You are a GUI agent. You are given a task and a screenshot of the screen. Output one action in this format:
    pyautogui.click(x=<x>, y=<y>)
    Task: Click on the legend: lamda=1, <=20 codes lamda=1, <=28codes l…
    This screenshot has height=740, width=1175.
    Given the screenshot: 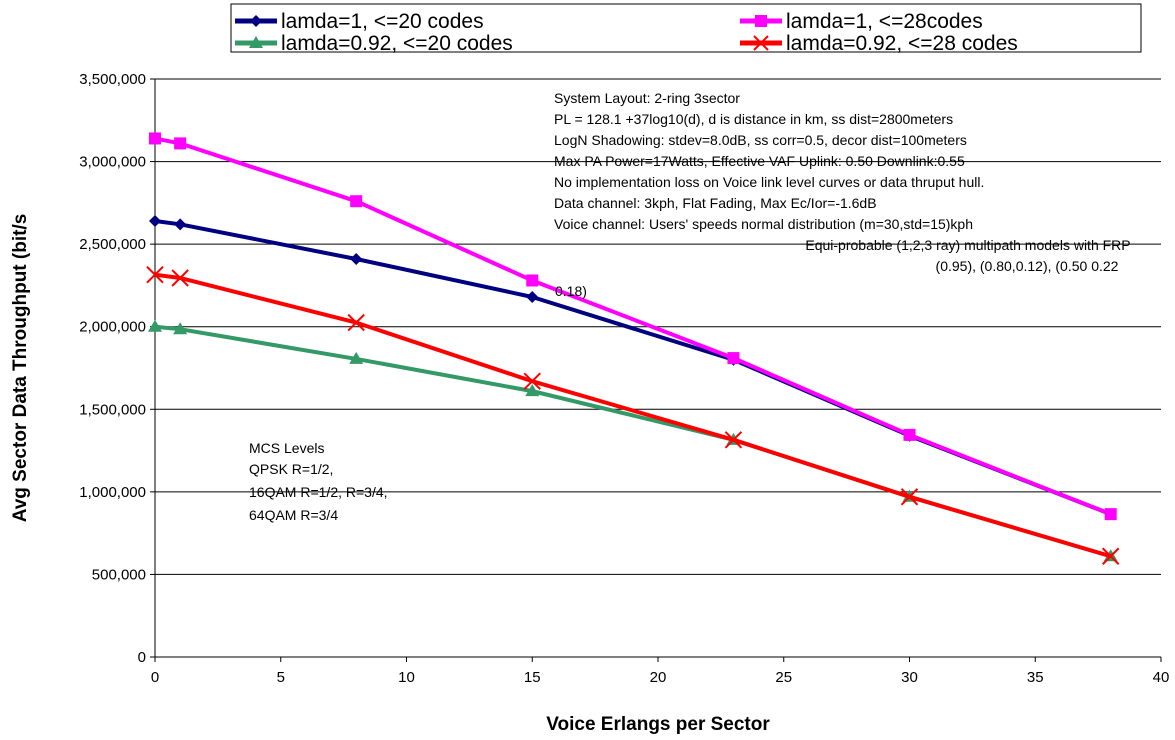 What is the action you would take?
    pyautogui.click(x=686, y=29)
    